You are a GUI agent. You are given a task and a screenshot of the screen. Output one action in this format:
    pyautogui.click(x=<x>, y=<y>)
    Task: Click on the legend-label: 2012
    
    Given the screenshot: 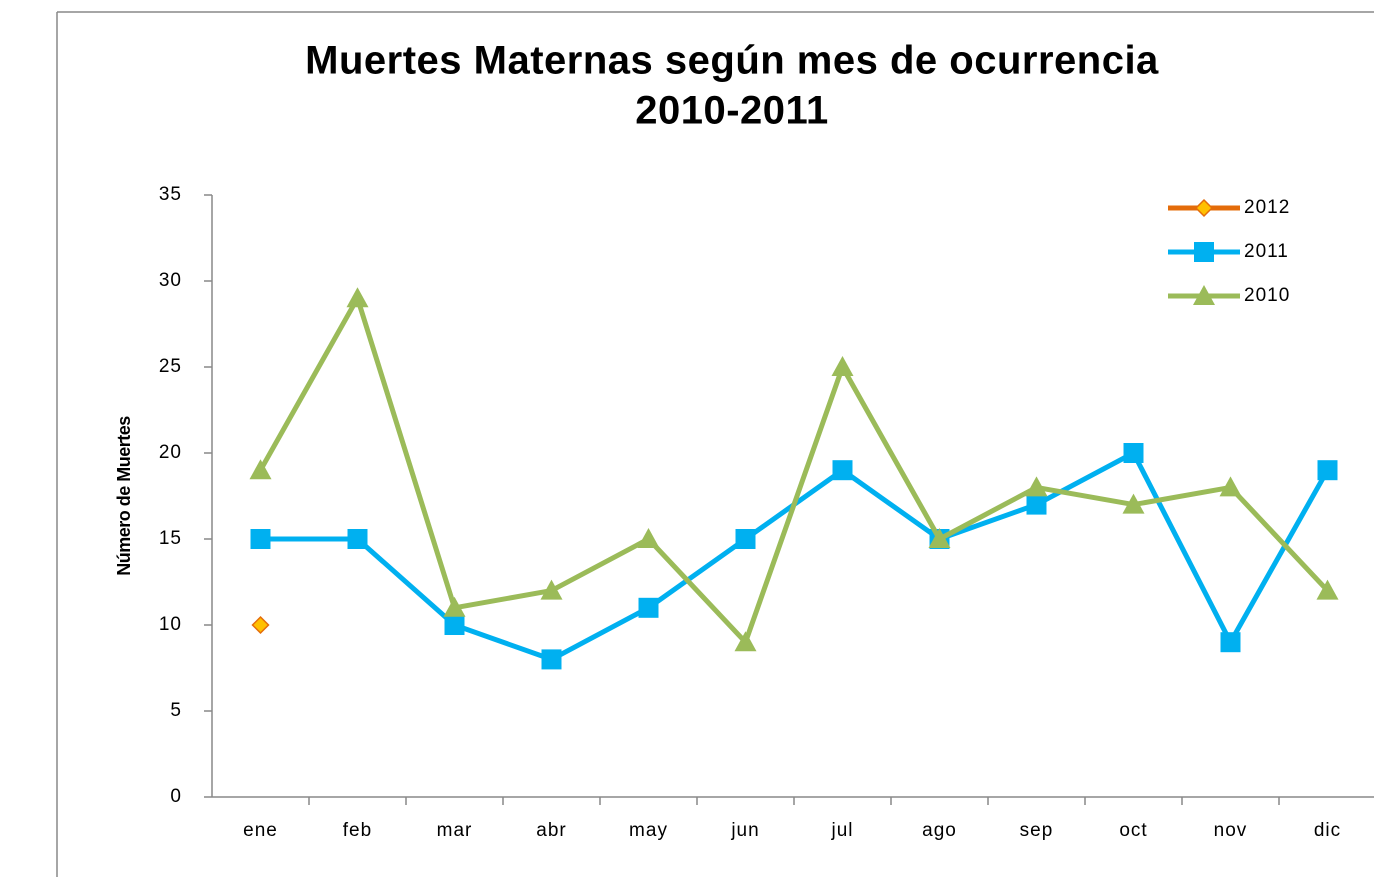 What is the action you would take?
    pyautogui.click(x=1267, y=207)
    